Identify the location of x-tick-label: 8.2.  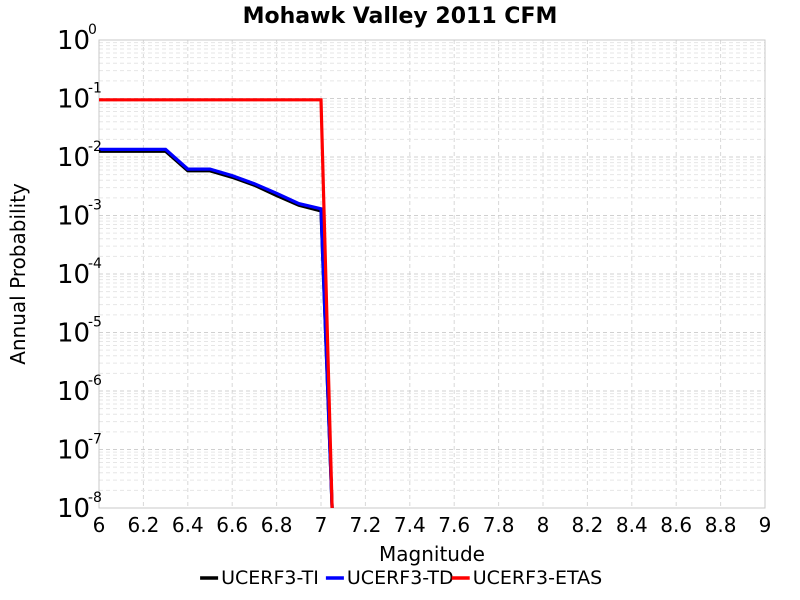
(587, 525).